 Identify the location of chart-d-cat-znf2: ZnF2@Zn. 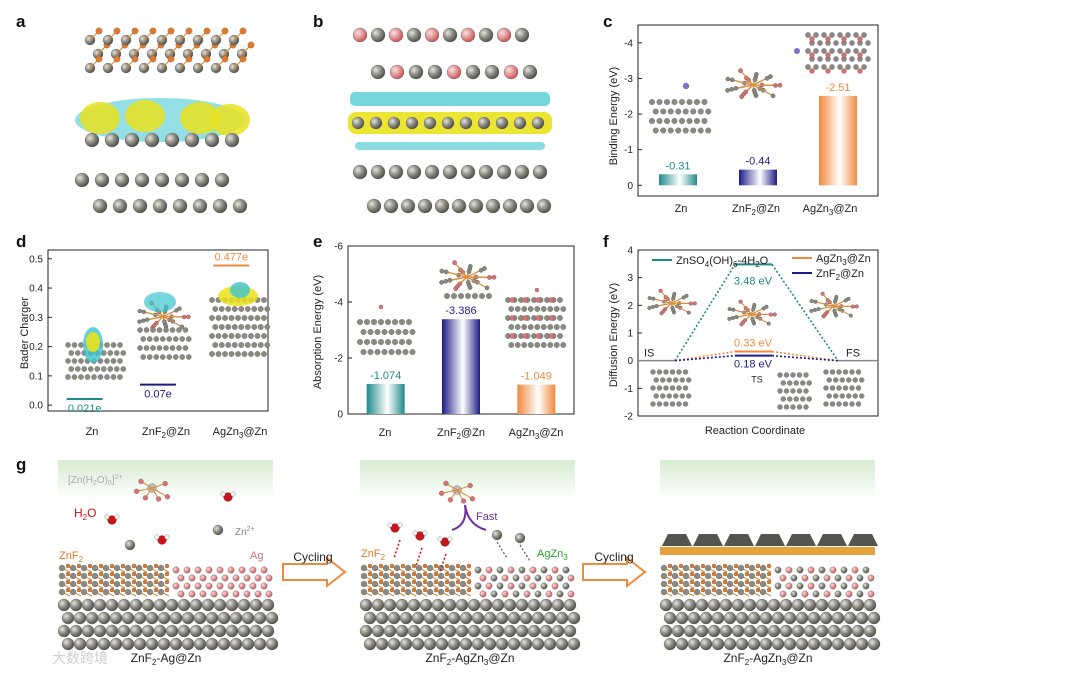
(166, 433).